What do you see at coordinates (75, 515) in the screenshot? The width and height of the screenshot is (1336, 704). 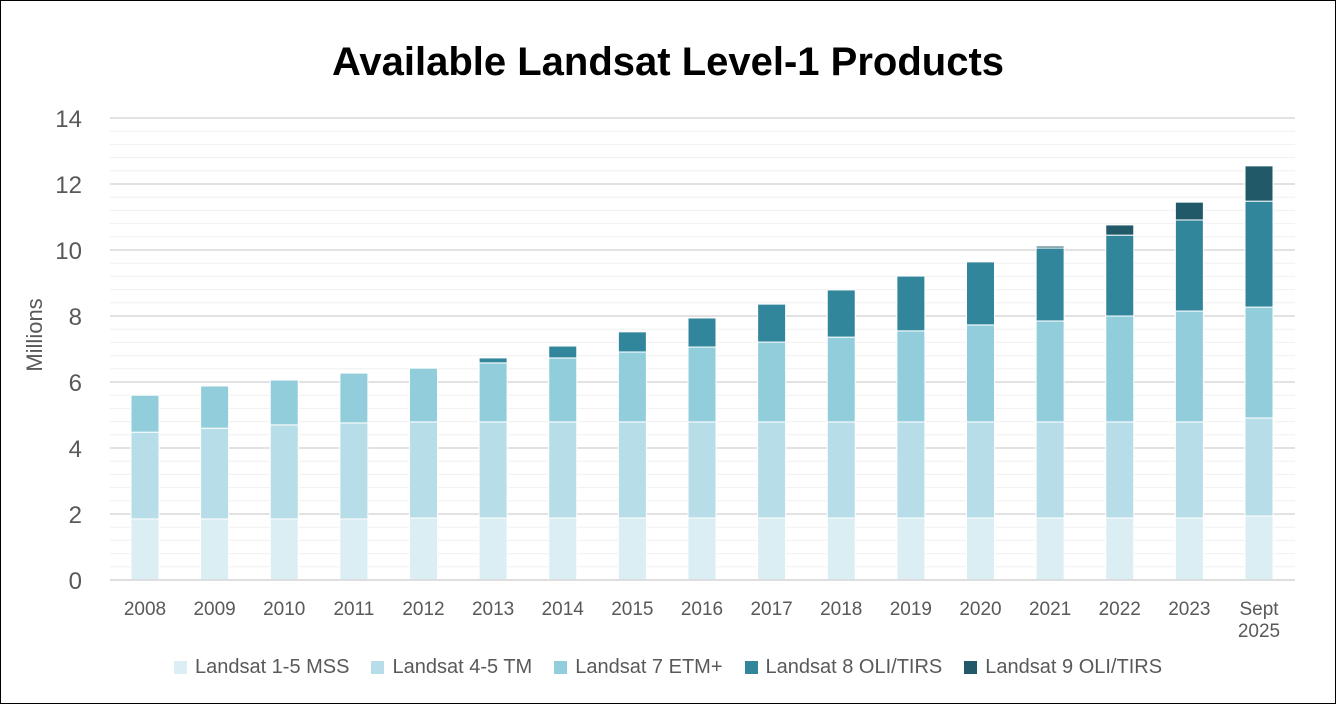 I see `y-tick-label: 2` at bounding box center [75, 515].